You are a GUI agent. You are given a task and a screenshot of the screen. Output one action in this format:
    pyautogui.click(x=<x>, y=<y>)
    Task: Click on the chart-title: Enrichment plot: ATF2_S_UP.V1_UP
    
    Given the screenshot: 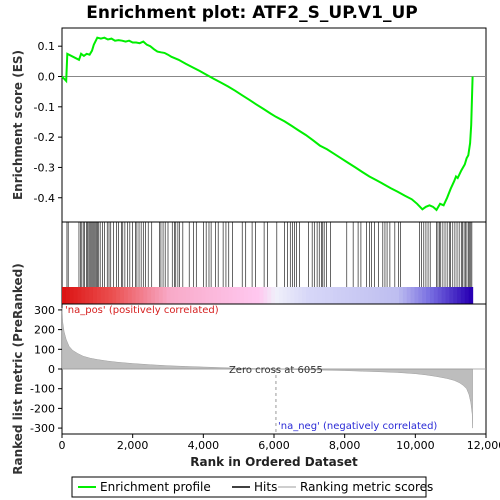 What is the action you would take?
    pyautogui.click(x=251, y=13)
    